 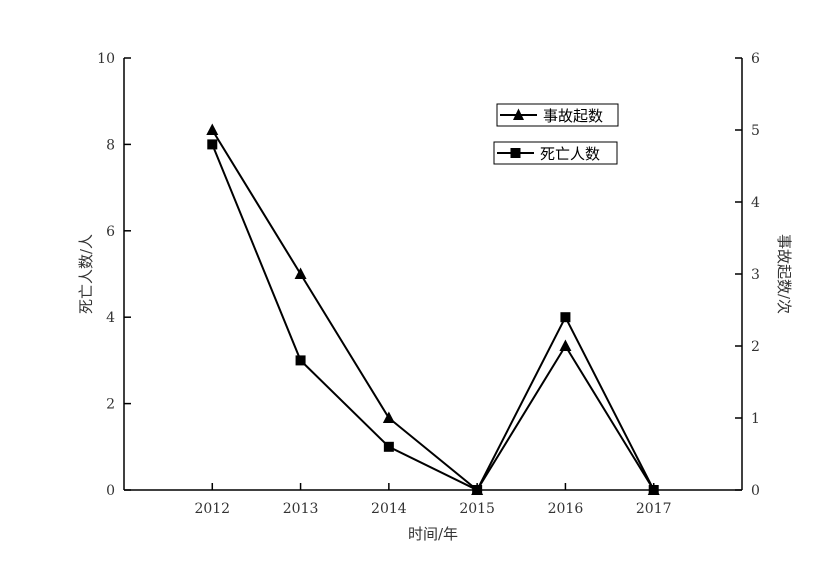 I want to click on x-axis-ticks: 2012 2013 2014 2015 2016 2017, so click(x=433, y=500).